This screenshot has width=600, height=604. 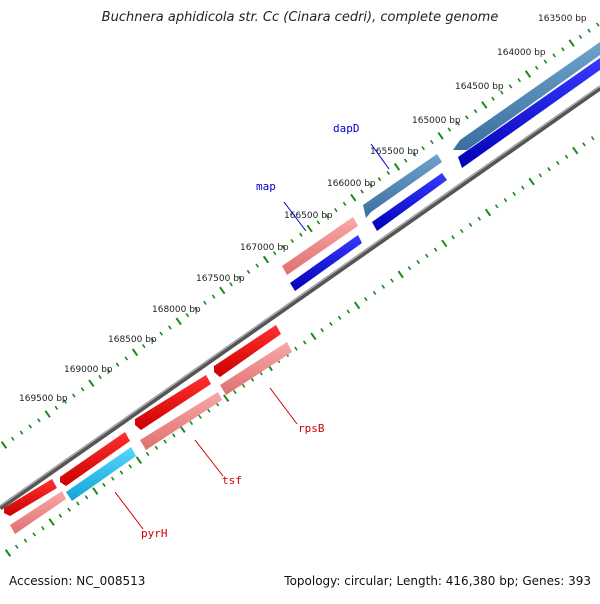 I want to click on gene-label-dapD: dapD, so click(x=346, y=128).